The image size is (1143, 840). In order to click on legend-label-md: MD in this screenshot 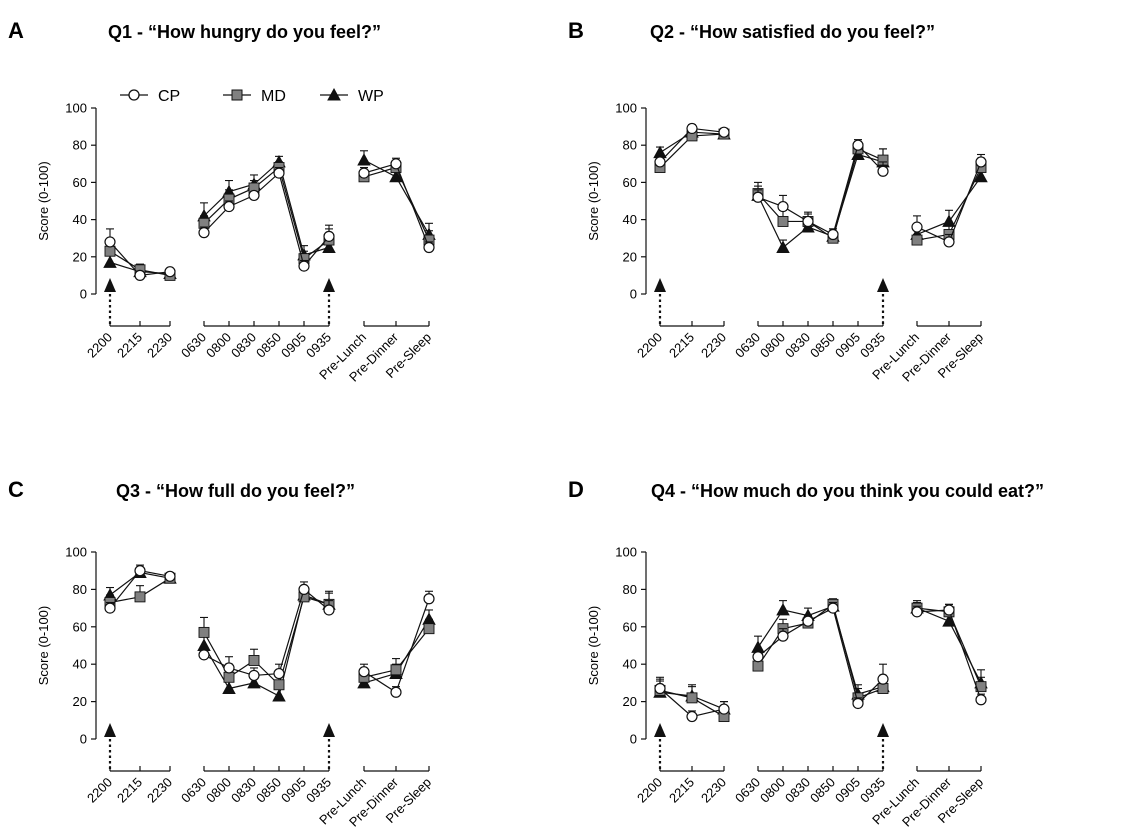, I will do `click(273, 96)`.